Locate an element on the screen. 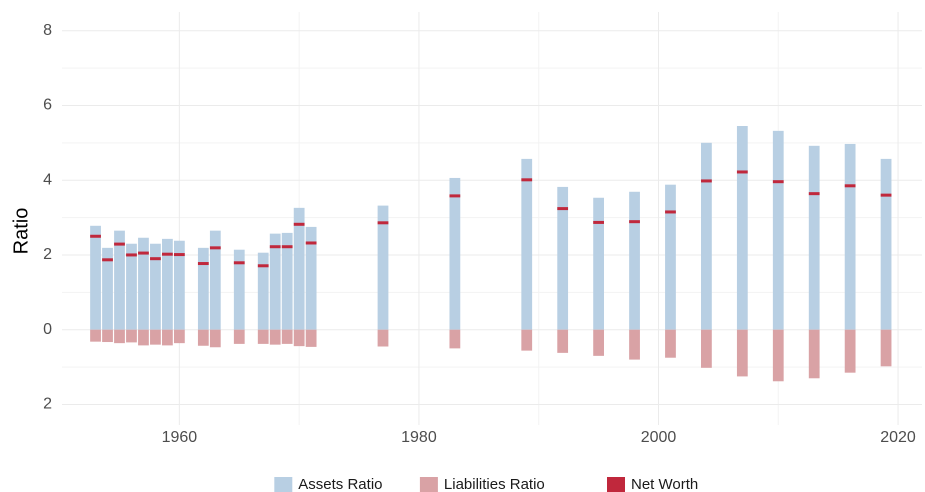 The image size is (925, 492). legend-label: Assets Ratio is located at coordinates (340, 484).